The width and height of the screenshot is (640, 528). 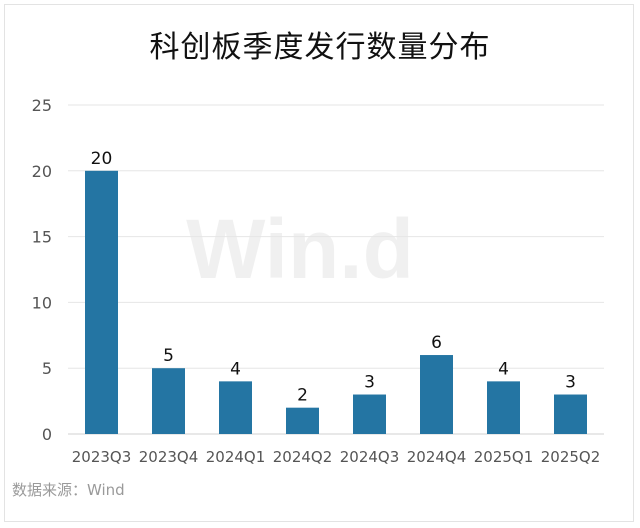 What do you see at coordinates (570, 414) in the screenshot?
I see `bar-2025Q2` at bounding box center [570, 414].